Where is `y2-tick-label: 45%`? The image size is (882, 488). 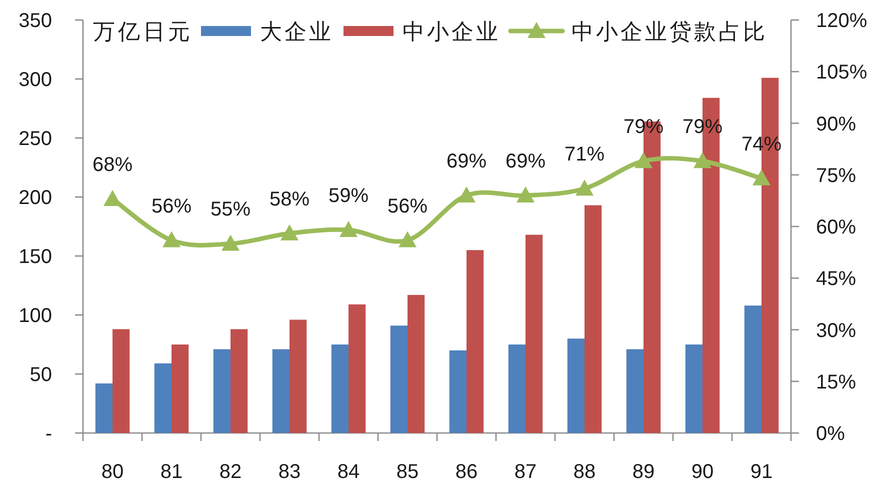
y2-tick-label: 45% is located at coordinates (836, 279).